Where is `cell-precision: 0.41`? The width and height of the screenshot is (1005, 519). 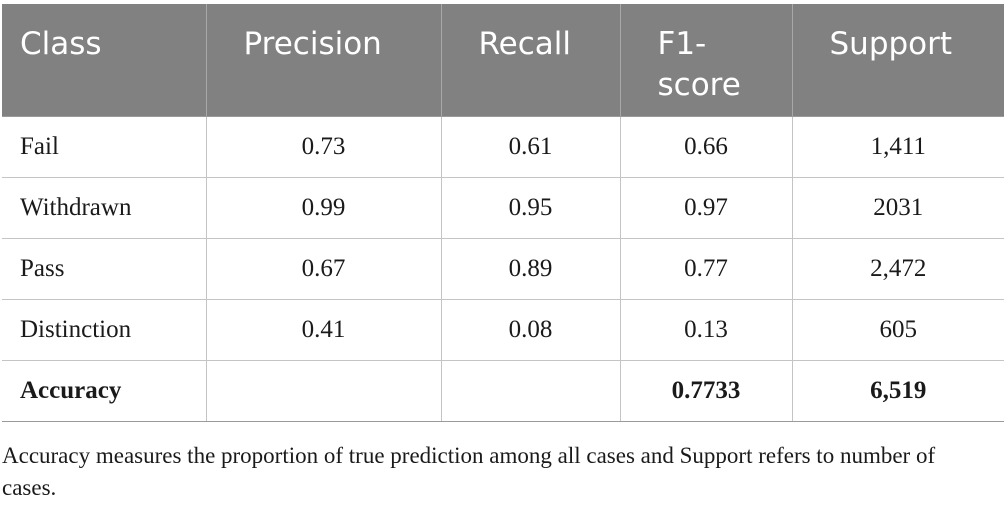 cell-precision: 0.41 is located at coordinates (324, 330).